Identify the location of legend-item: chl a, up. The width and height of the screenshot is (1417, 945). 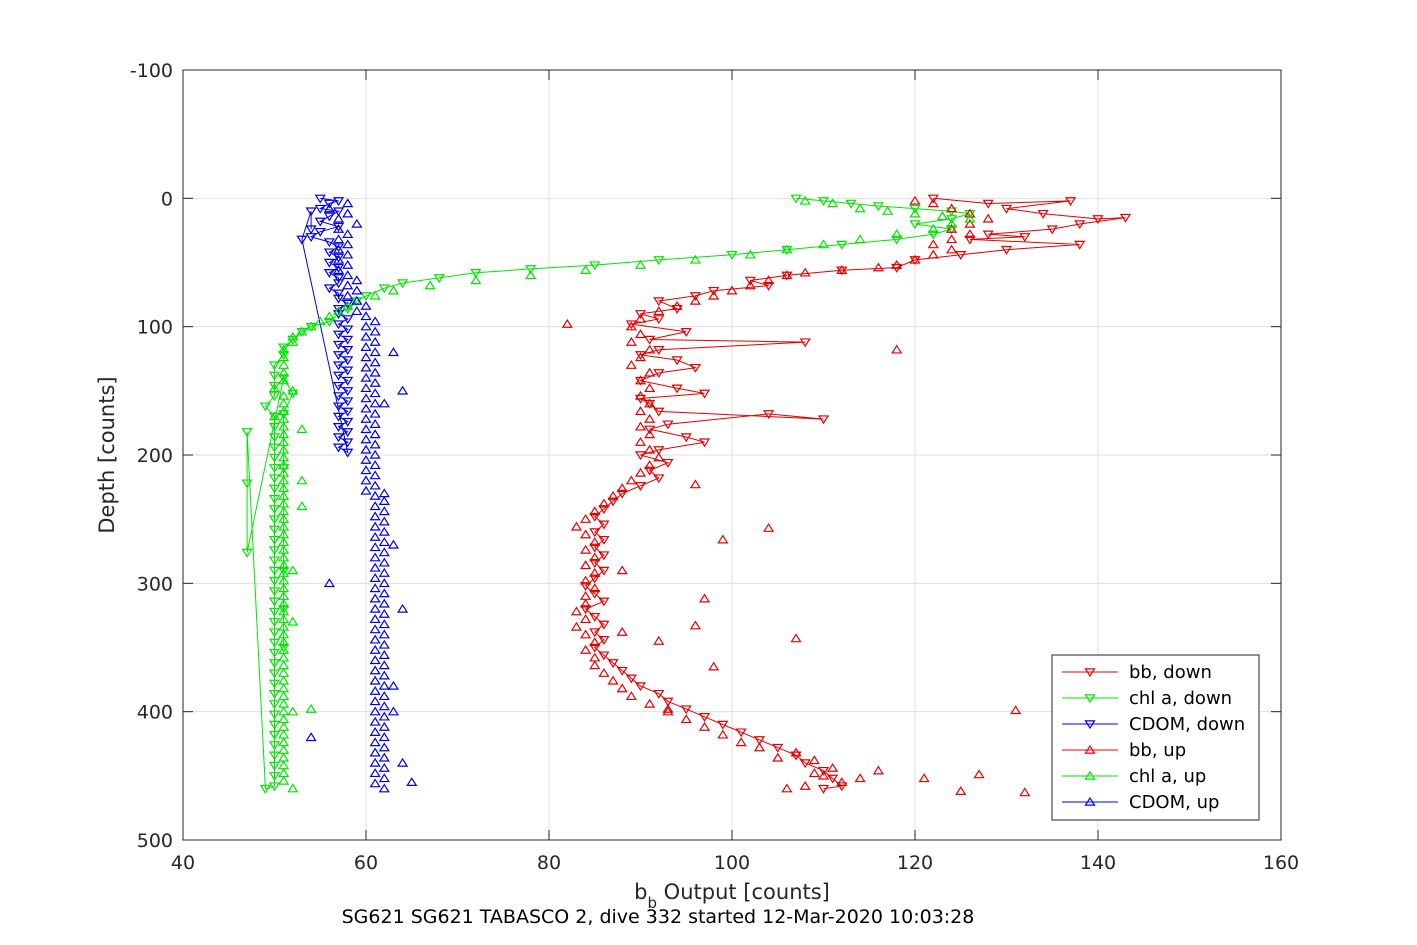
(1134, 776).